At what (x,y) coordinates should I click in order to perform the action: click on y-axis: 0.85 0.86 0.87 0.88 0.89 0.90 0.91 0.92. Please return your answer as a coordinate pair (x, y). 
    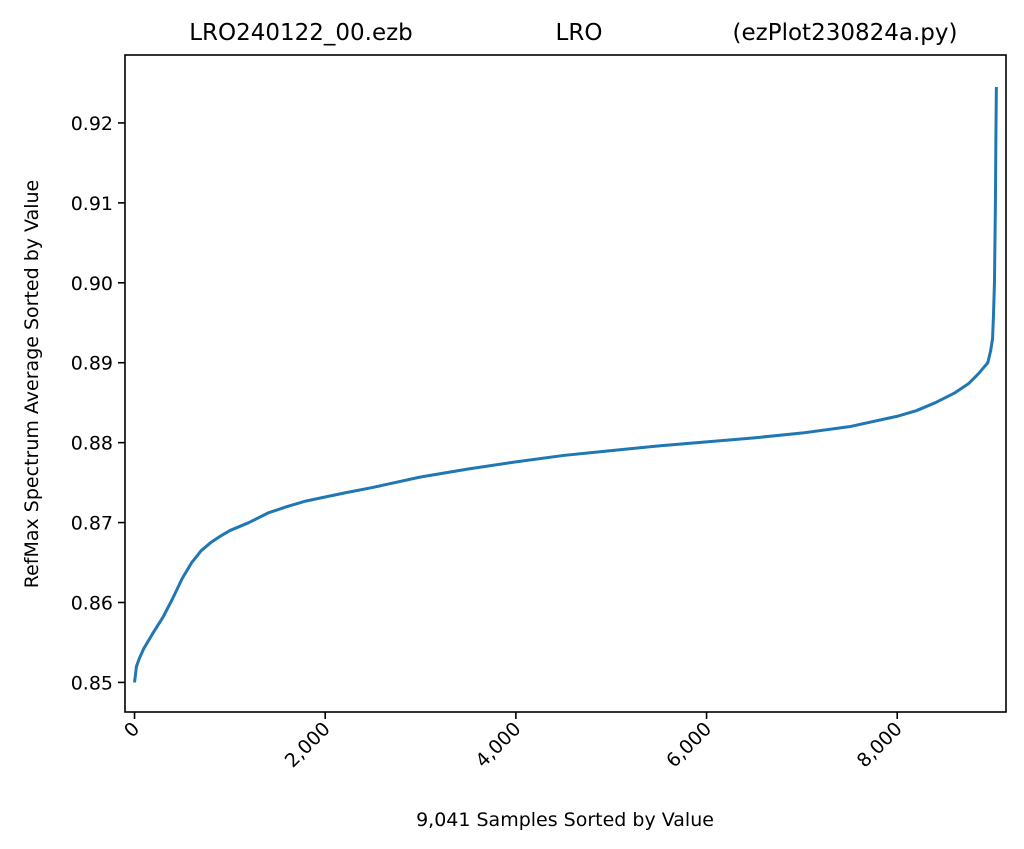
    Looking at the image, I should click on (98, 403).